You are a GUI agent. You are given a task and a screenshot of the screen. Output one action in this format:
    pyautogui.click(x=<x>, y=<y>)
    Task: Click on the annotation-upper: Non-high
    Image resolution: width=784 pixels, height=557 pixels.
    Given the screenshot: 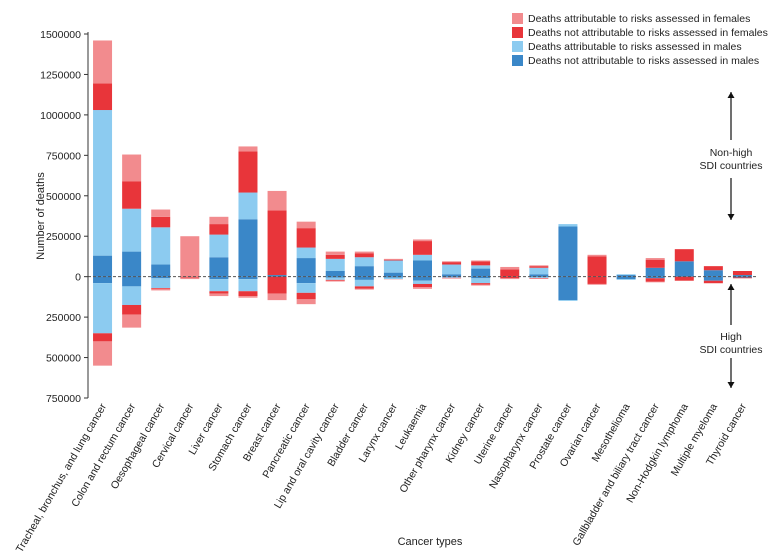 What is the action you would take?
    pyautogui.click(x=731, y=153)
    